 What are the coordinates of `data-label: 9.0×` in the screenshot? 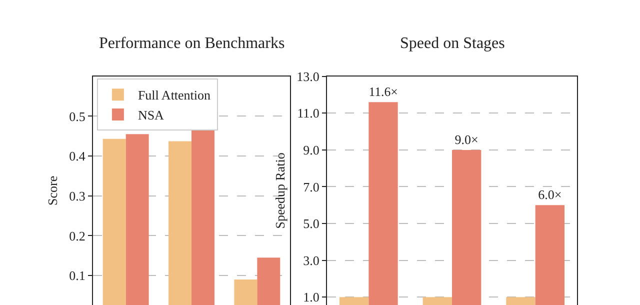 It's located at (466, 139).